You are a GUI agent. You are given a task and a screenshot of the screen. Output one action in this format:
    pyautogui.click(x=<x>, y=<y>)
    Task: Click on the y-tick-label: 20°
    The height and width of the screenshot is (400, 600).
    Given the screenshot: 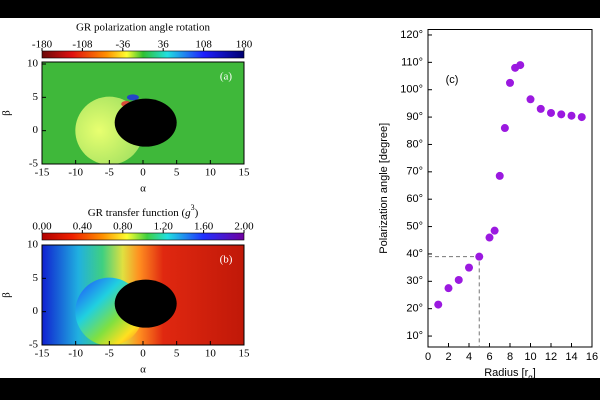 What is the action you would take?
    pyautogui.click(x=414, y=309)
    